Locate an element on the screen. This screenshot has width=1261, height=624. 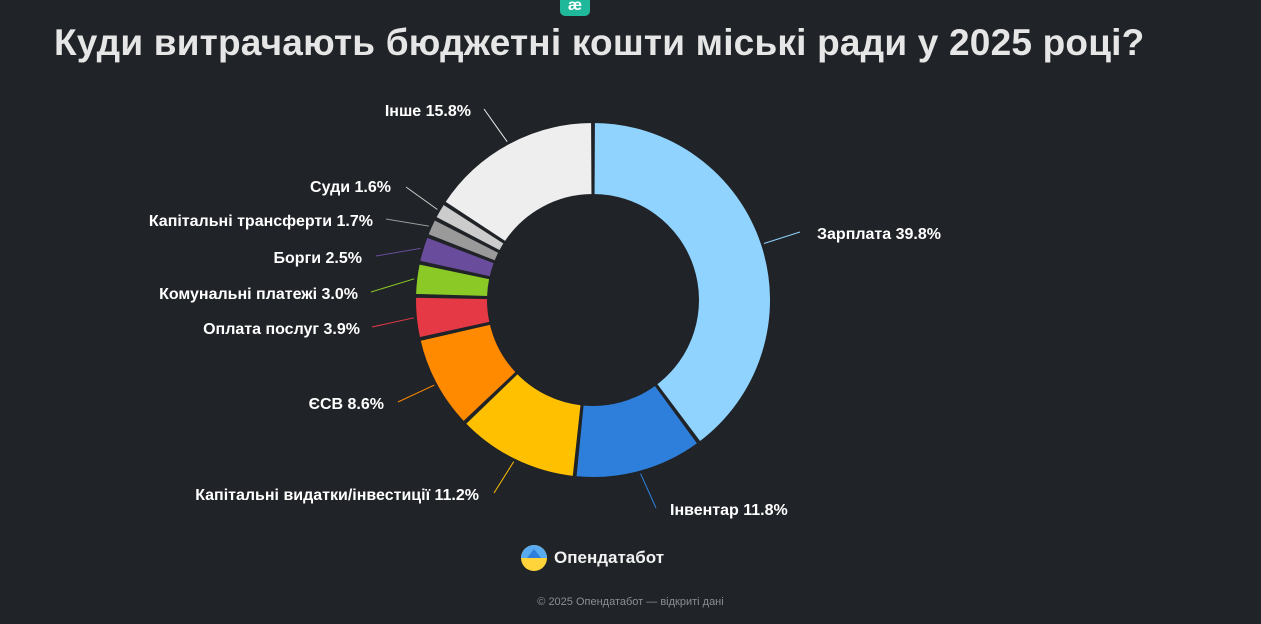
slice-label: Інше 15.8% is located at coordinates (428, 111).